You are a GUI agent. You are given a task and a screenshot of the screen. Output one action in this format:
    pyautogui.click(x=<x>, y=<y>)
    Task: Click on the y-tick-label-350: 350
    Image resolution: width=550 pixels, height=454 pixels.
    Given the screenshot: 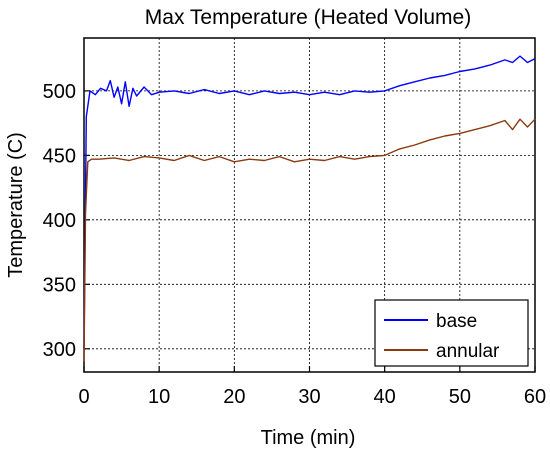 What is the action you would take?
    pyautogui.click(x=59, y=285)
    